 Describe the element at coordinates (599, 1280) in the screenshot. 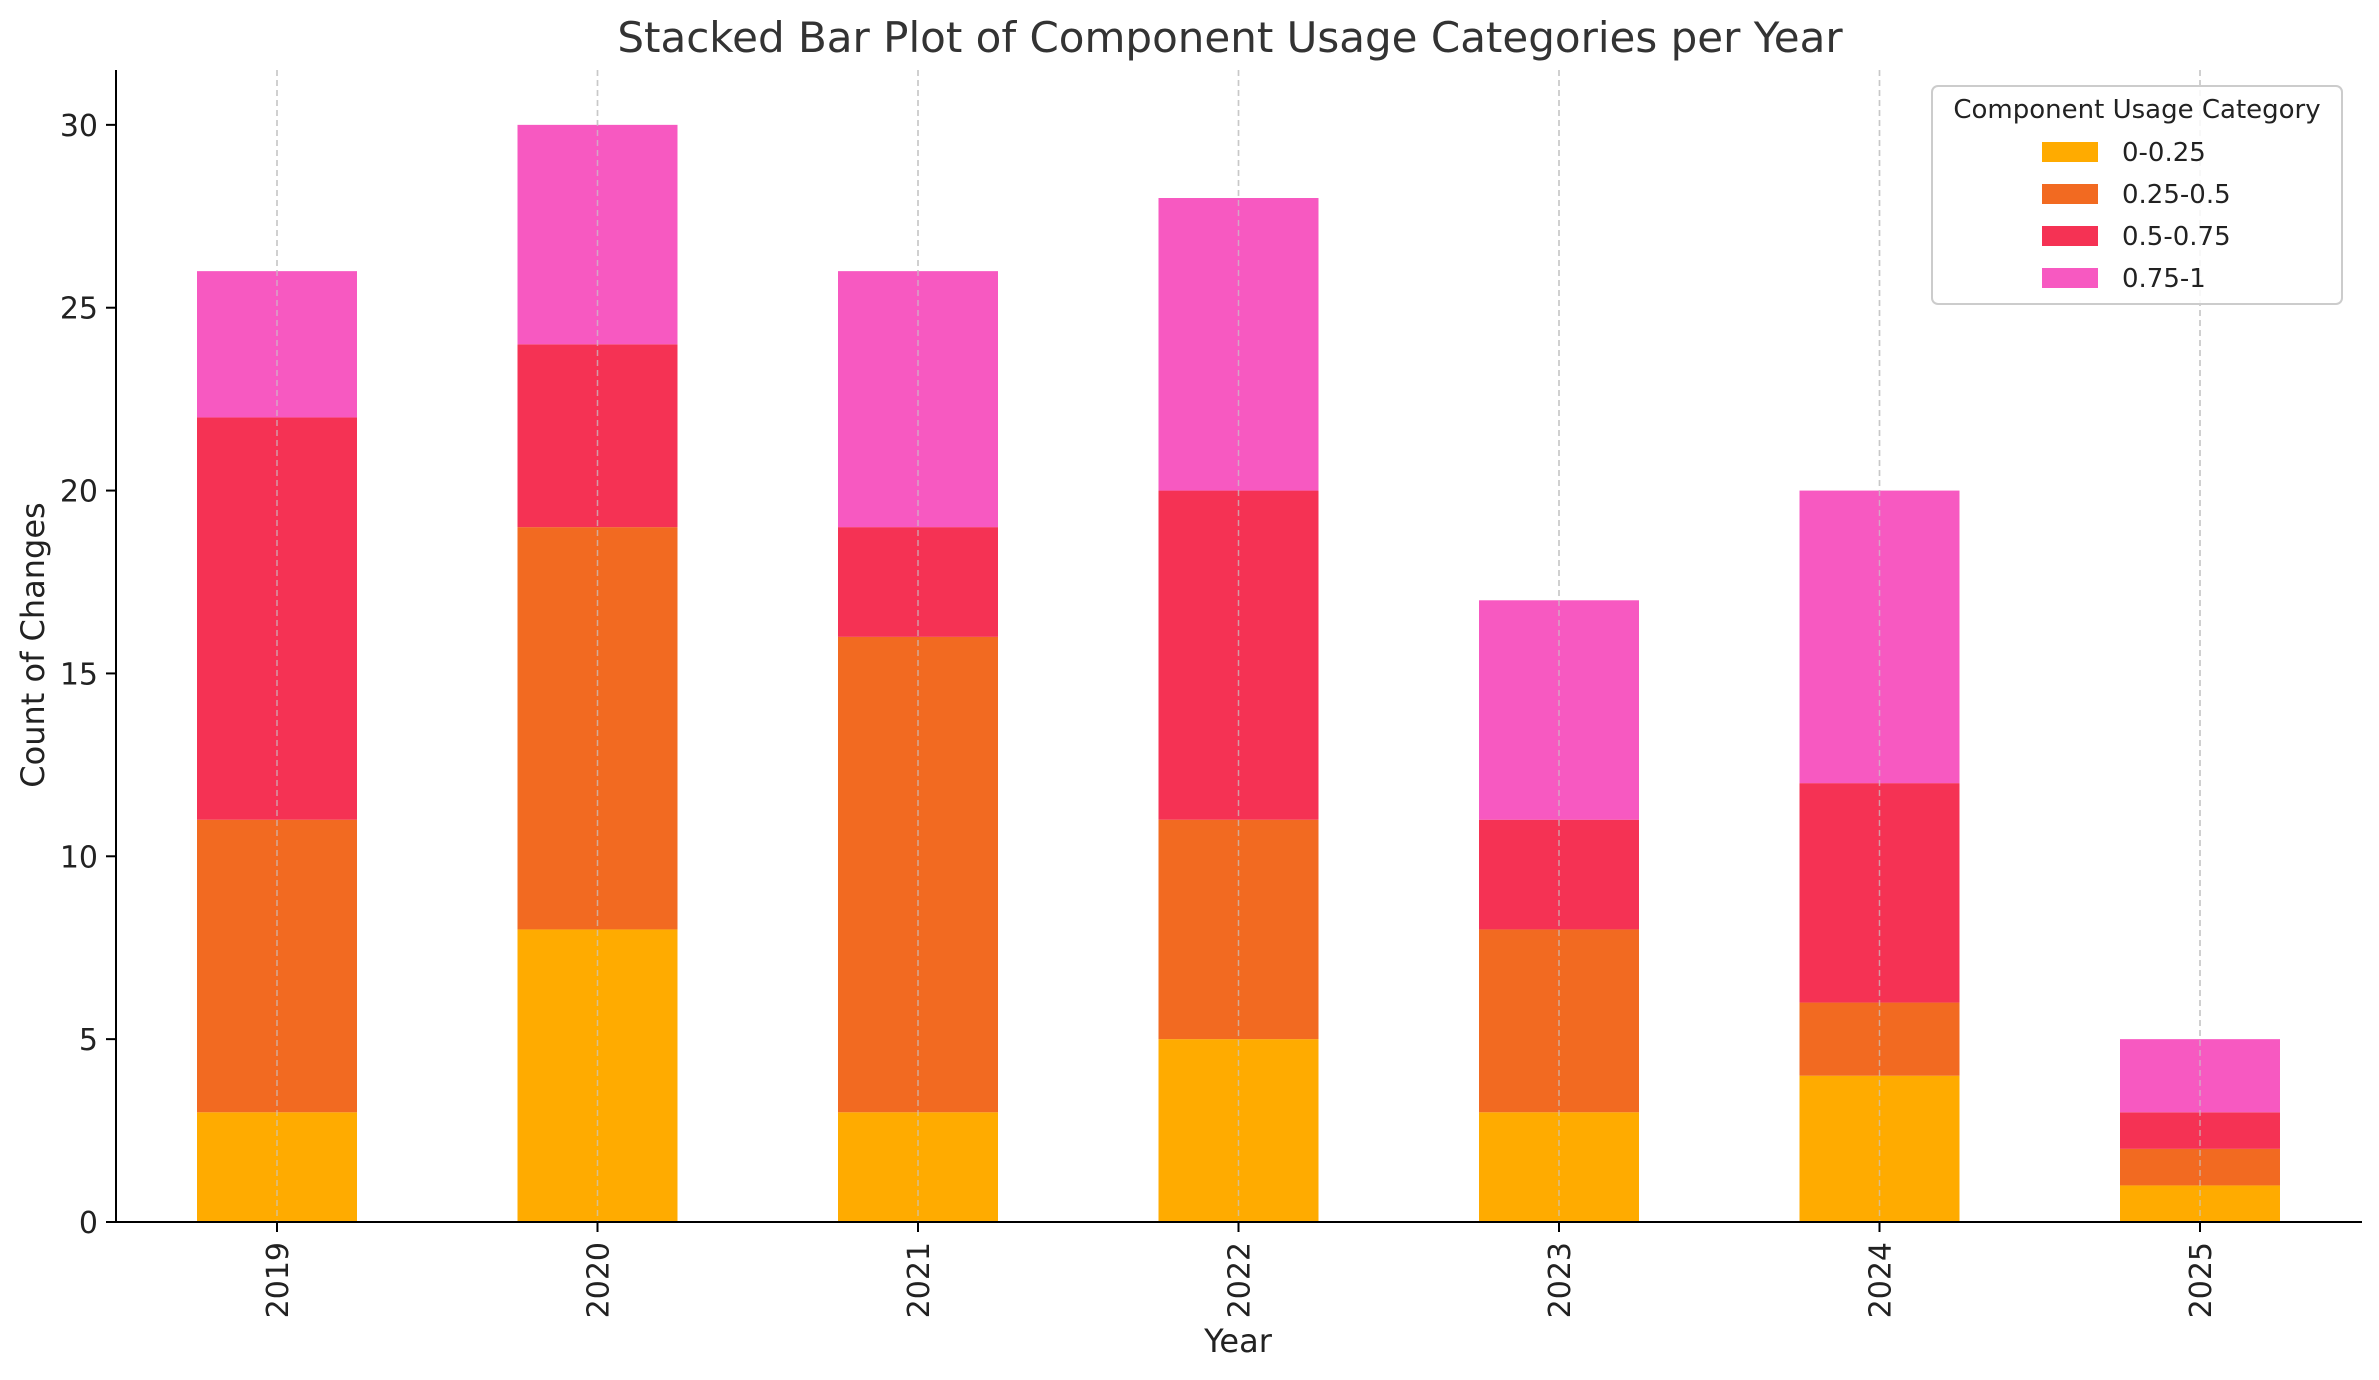

I see `x-tick-label-2020: 2020` at that location.